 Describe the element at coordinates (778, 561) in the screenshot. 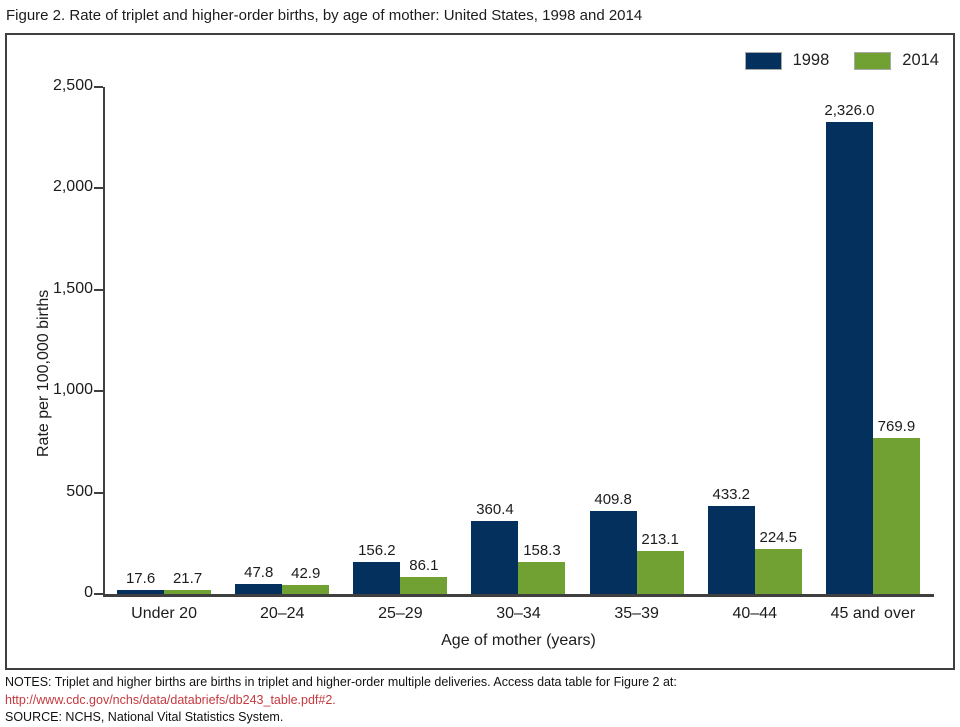

I see `bar-2014: 224.5` at that location.